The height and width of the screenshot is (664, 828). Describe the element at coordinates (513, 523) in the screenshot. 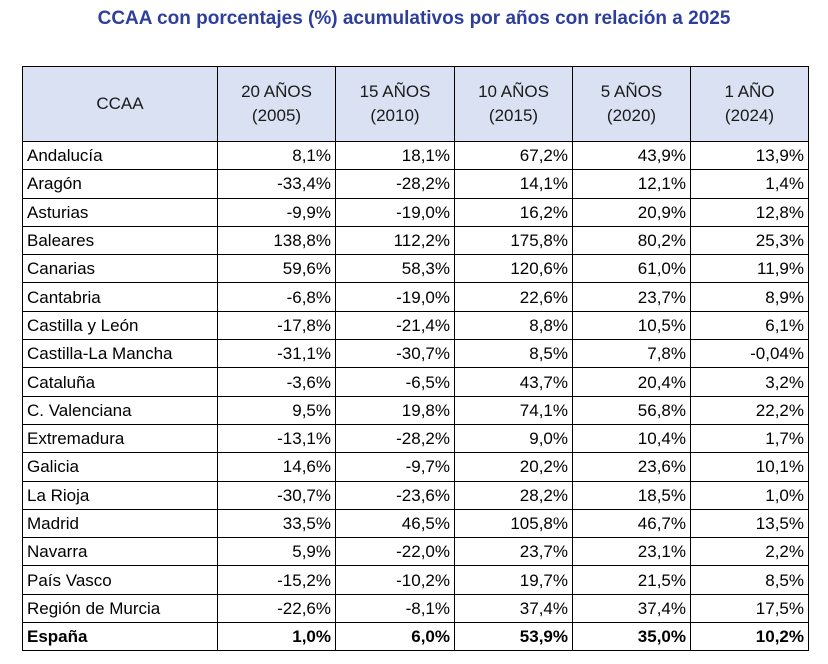

I see `row-value-cell: 105,8%` at that location.